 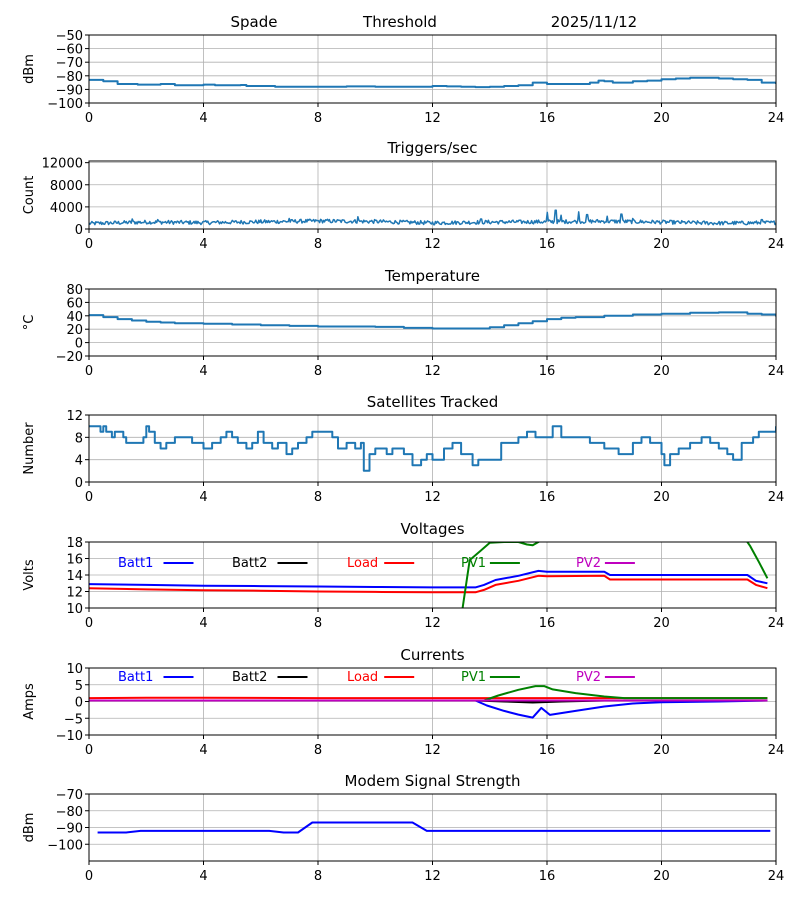 I want to click on panel-signal: 0 4 8 12 16 20 24 −100−90−80−70−60−50 dBm, so click(x=403, y=77).